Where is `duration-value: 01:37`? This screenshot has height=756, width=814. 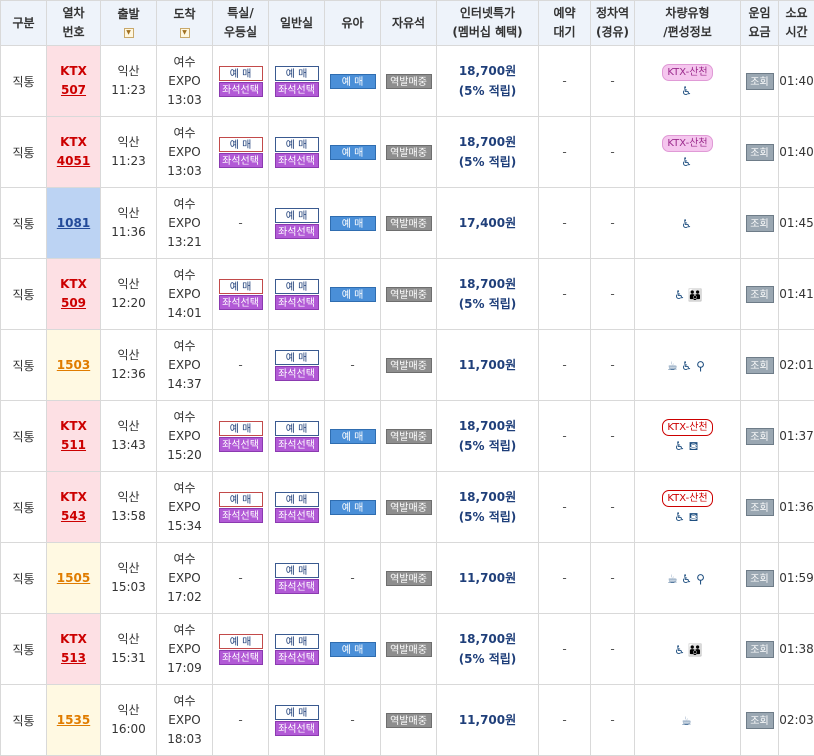
duration-value: 01:37 is located at coordinates (796, 436).